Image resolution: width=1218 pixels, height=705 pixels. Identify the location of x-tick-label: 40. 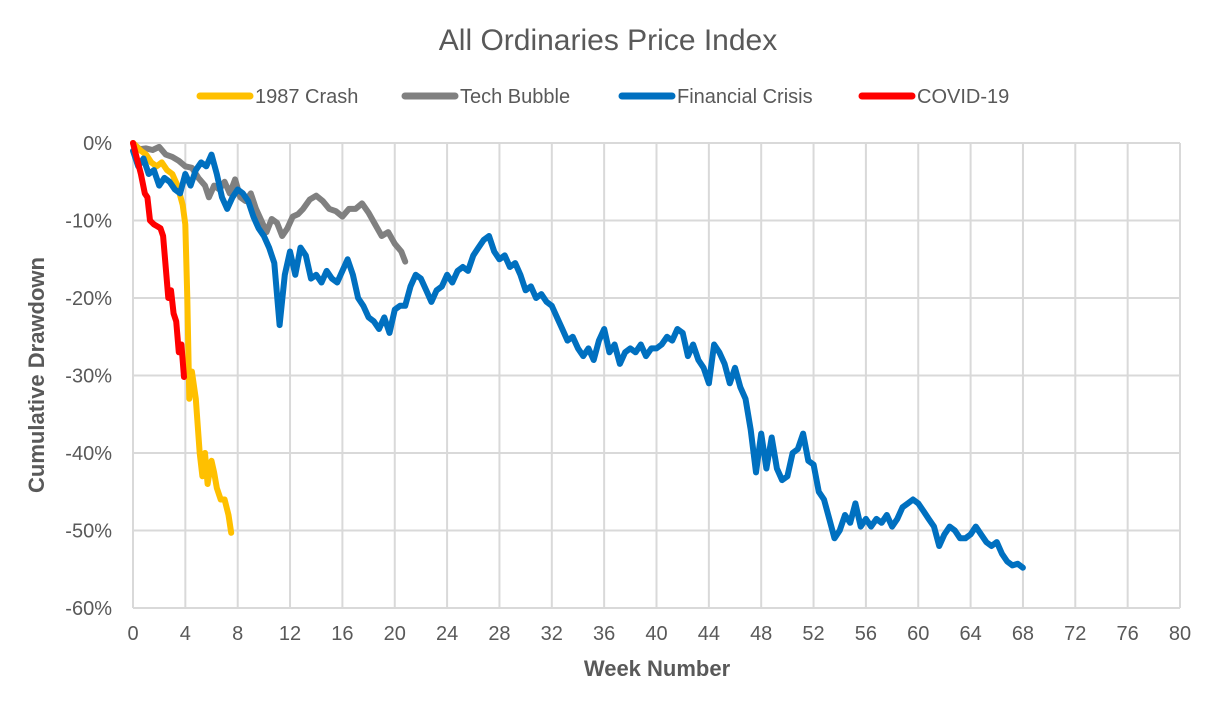
(656, 634).